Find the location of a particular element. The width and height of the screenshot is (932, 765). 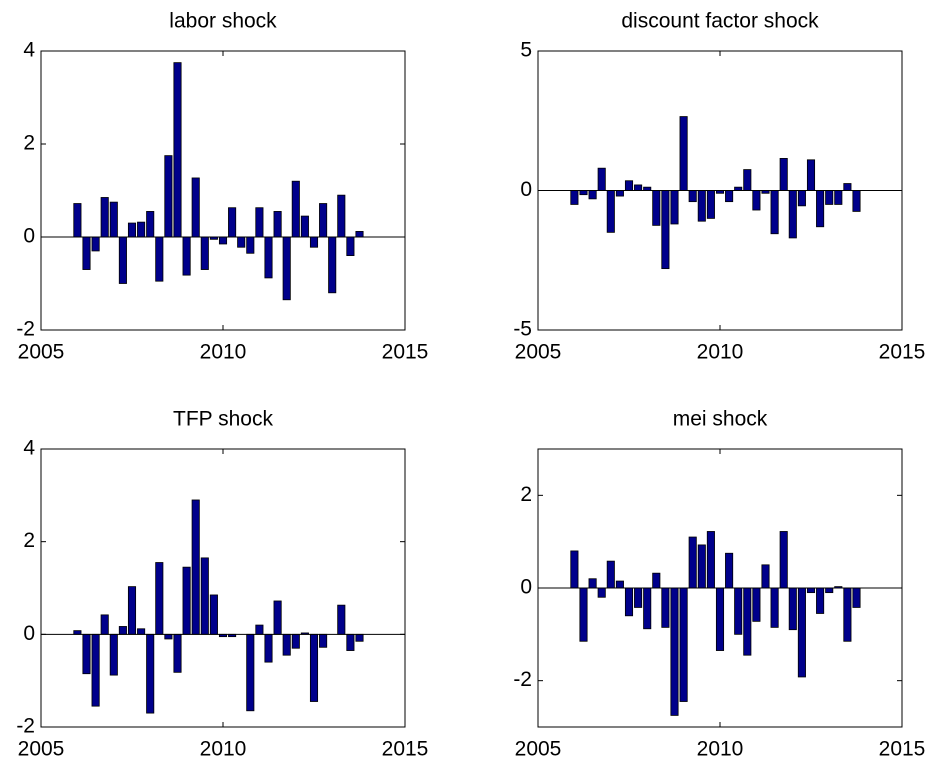

y-tick-label: 5 is located at coordinates (526, 50).